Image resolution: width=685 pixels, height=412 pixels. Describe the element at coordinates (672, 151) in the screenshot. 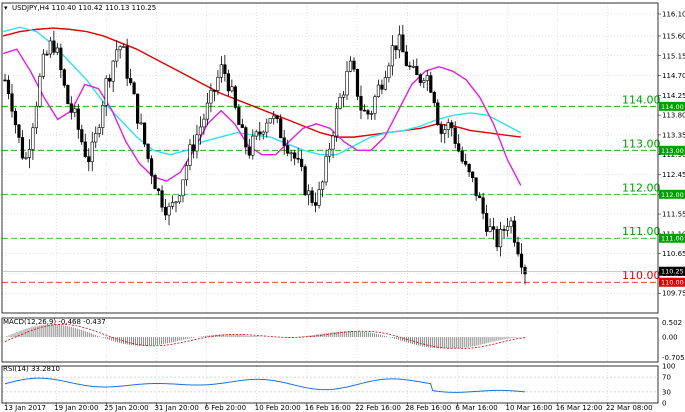

I see `level-tag-text: 113.00` at that location.